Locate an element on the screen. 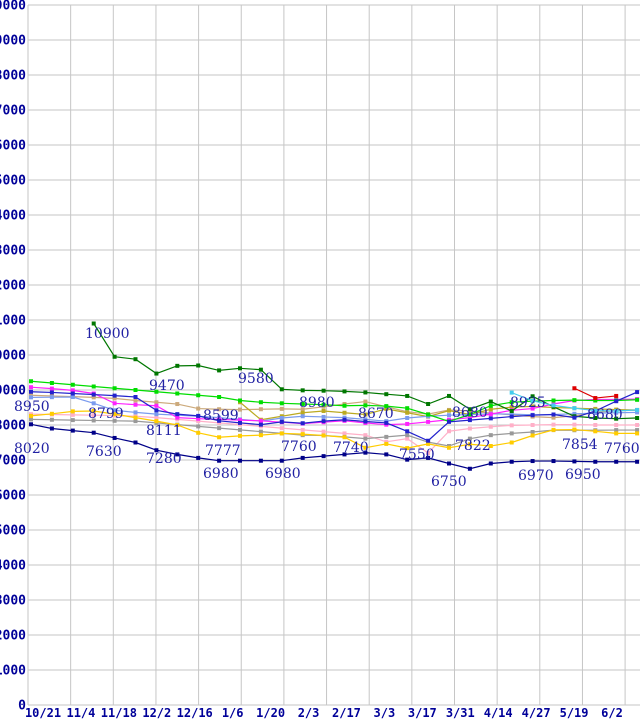 This screenshot has width=640, height=720. series-navy is located at coordinates (334, 446).